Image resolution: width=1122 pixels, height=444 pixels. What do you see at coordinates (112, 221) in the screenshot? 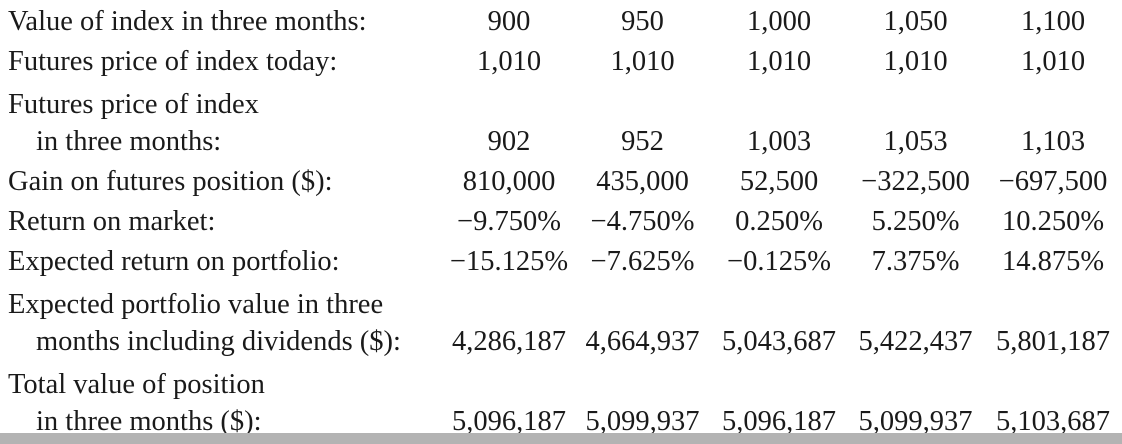
I see `row-label-line: Return on market:` at bounding box center [112, 221].